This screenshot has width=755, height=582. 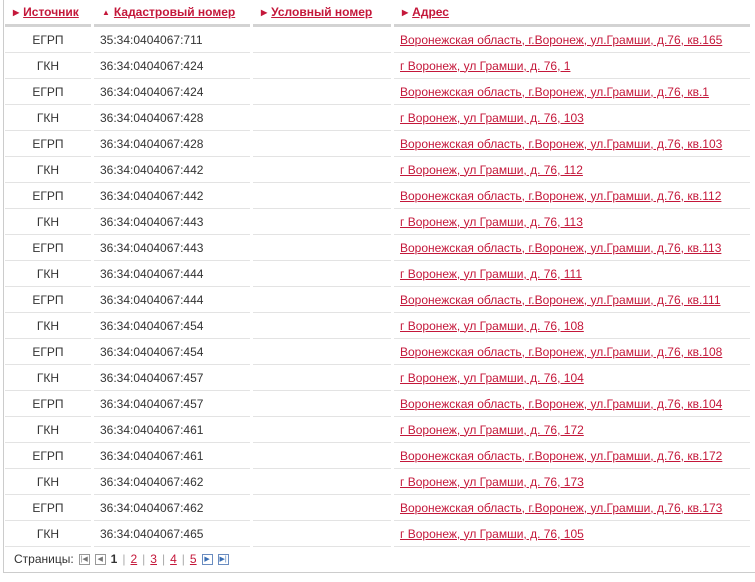 I want to click on address-link: г Воронеж, ул Грамши, д. 76, 172, so click(x=492, y=429).